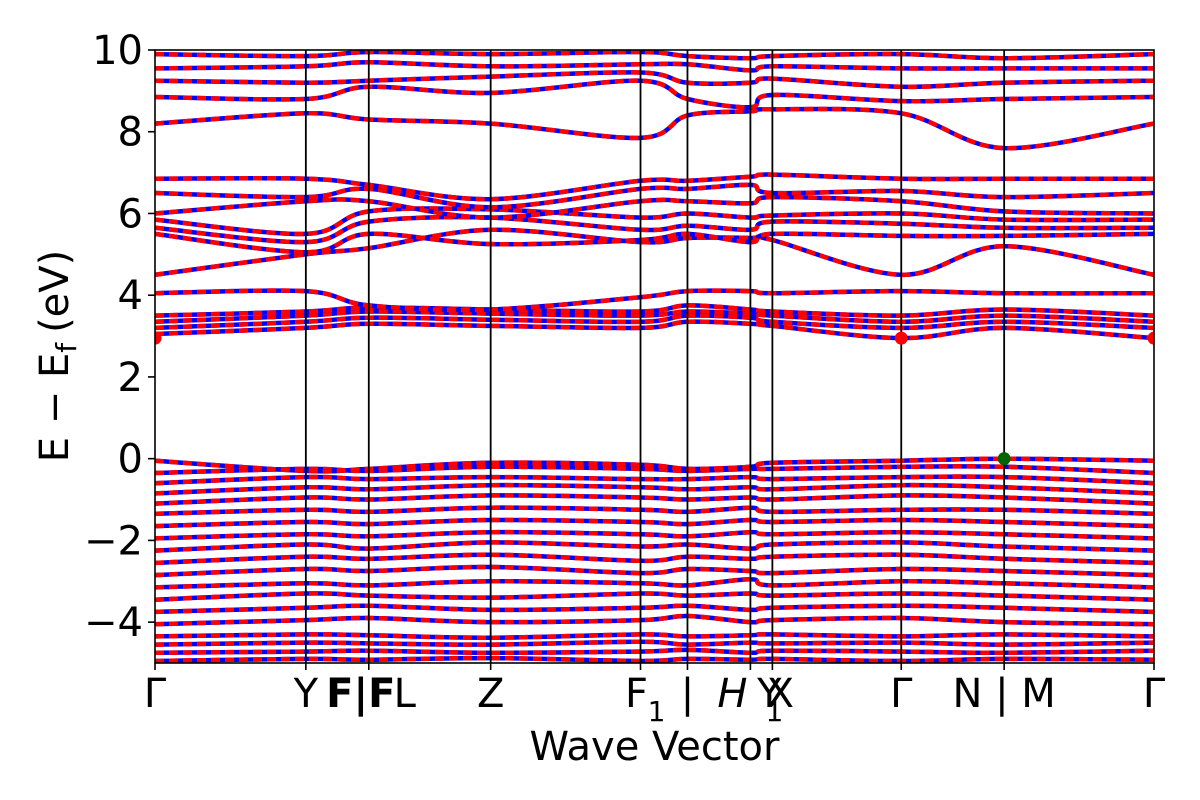 This screenshot has height=800, width=1200. Describe the element at coordinates (66, 347) in the screenshot. I see `y-axis-label-subscript: f` at that location.